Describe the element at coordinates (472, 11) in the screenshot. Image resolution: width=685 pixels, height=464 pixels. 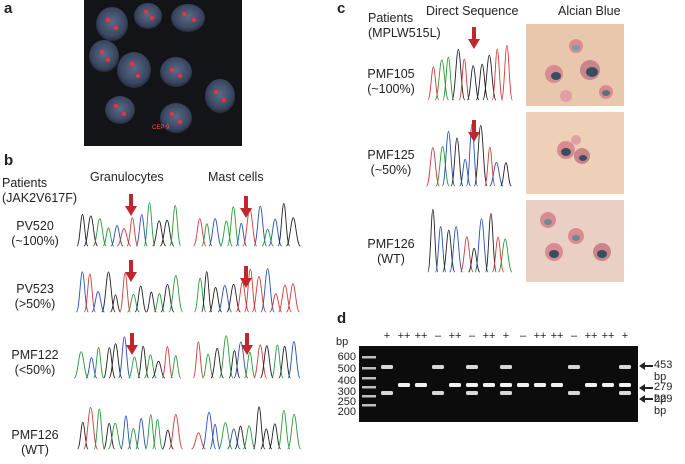
I see `panel-c-col-direct-sequence: Direct Sequence` at that location.